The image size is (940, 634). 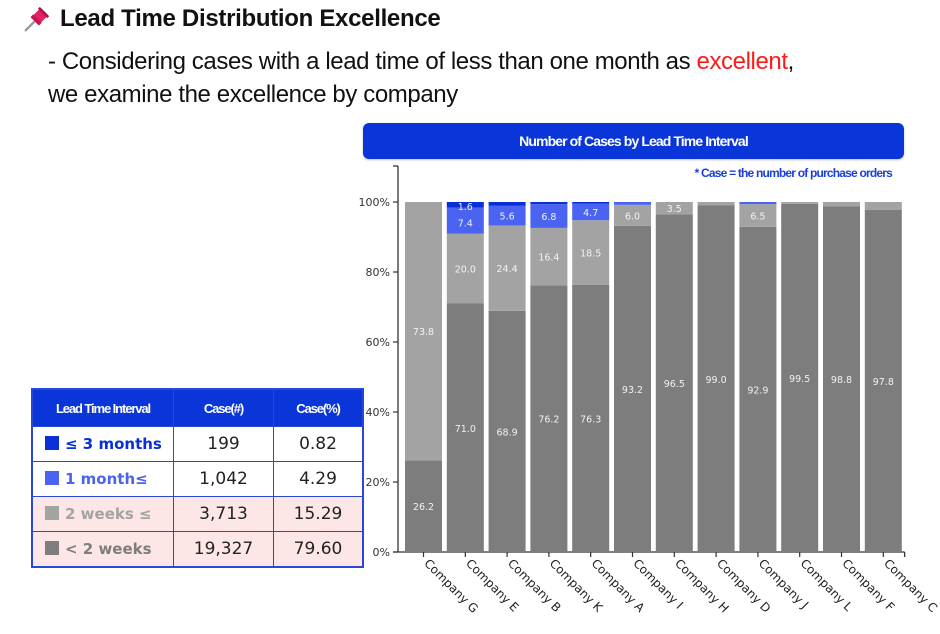 I want to click on chart-footnote: * Case = the number of purchase orders, so click(x=793, y=173).